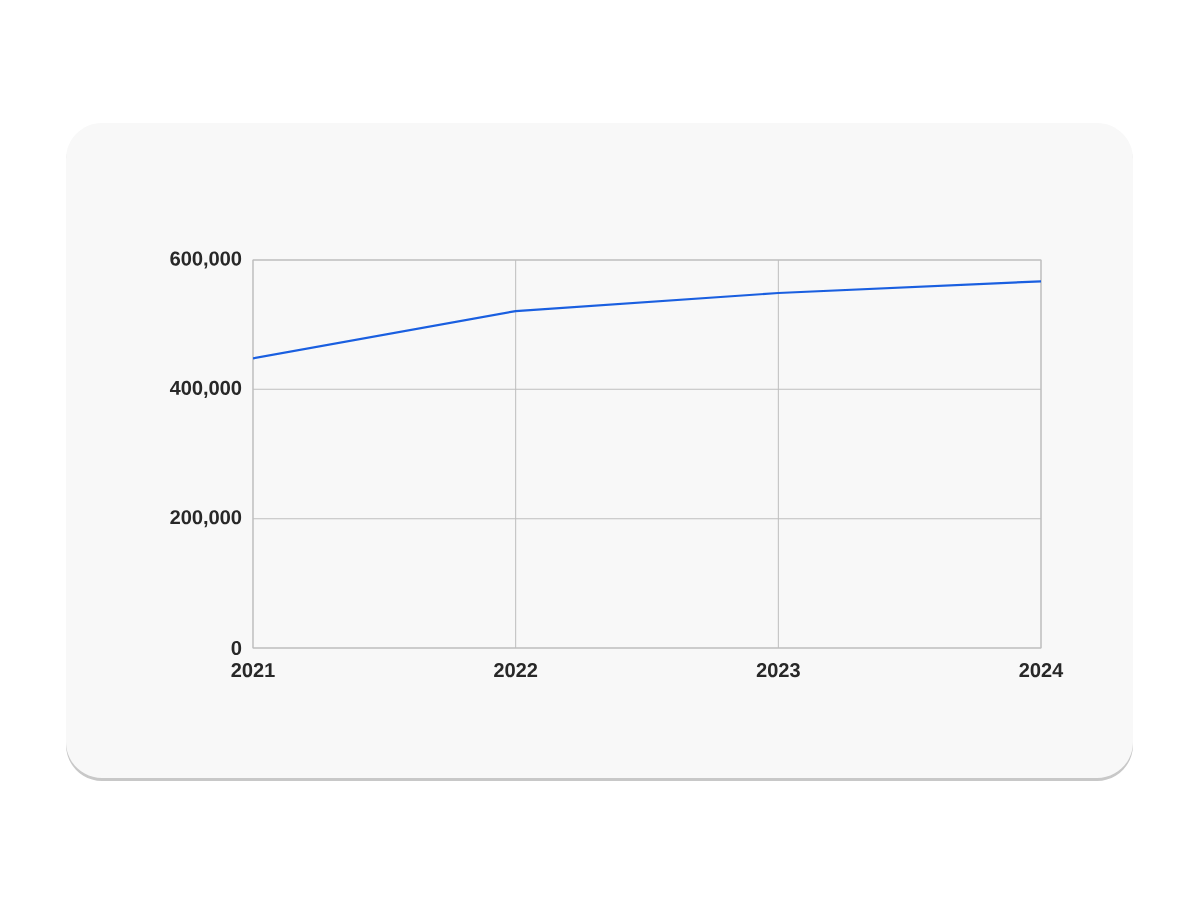  Describe the element at coordinates (236, 648) in the screenshot. I see `y-tick-label: 0` at that location.